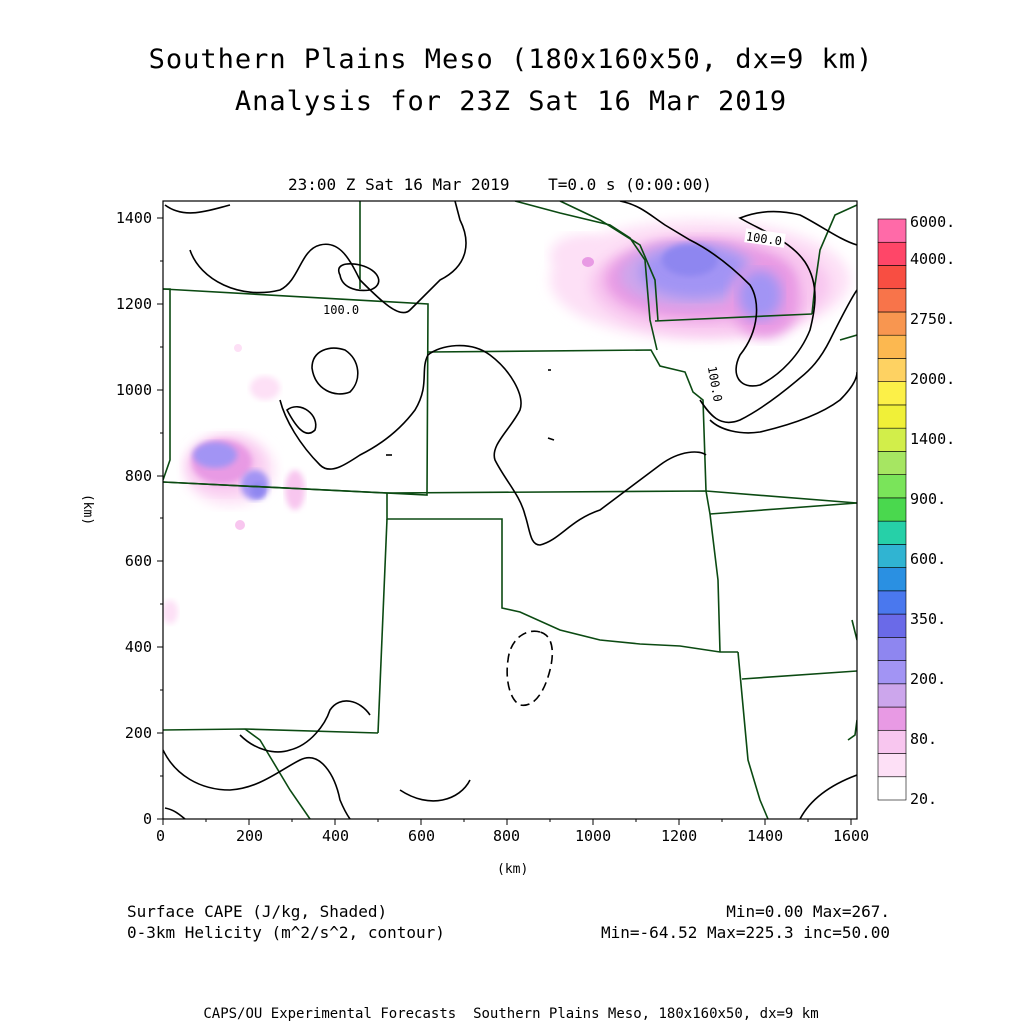  I want to click on x-tick-label: 1200, so click(679, 836).